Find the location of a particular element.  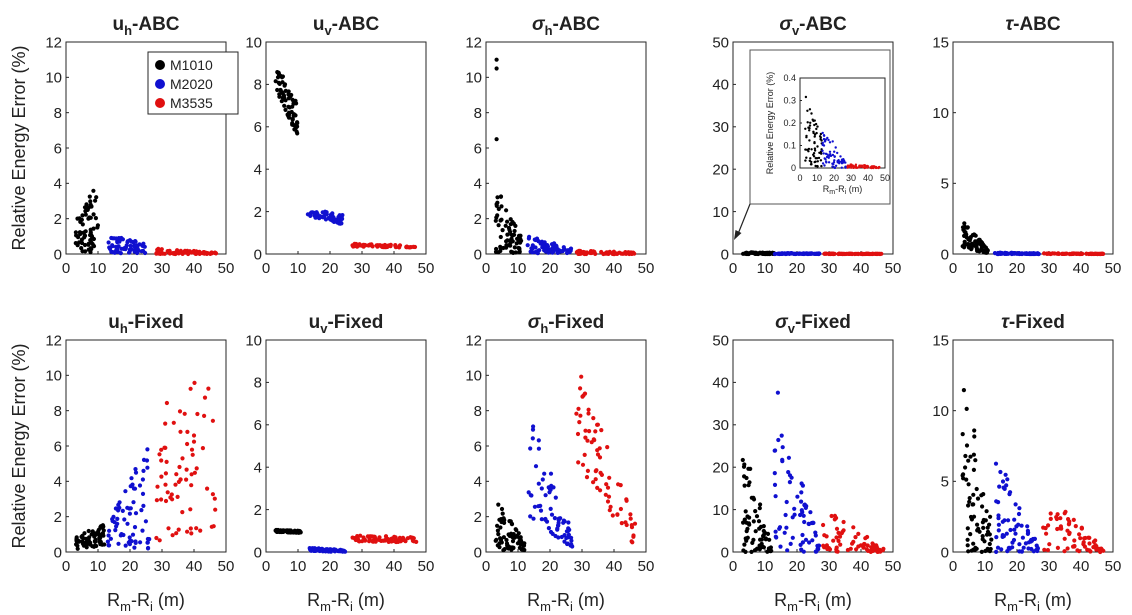

subplot-title: uh-ABC is located at coordinates (145, 26).